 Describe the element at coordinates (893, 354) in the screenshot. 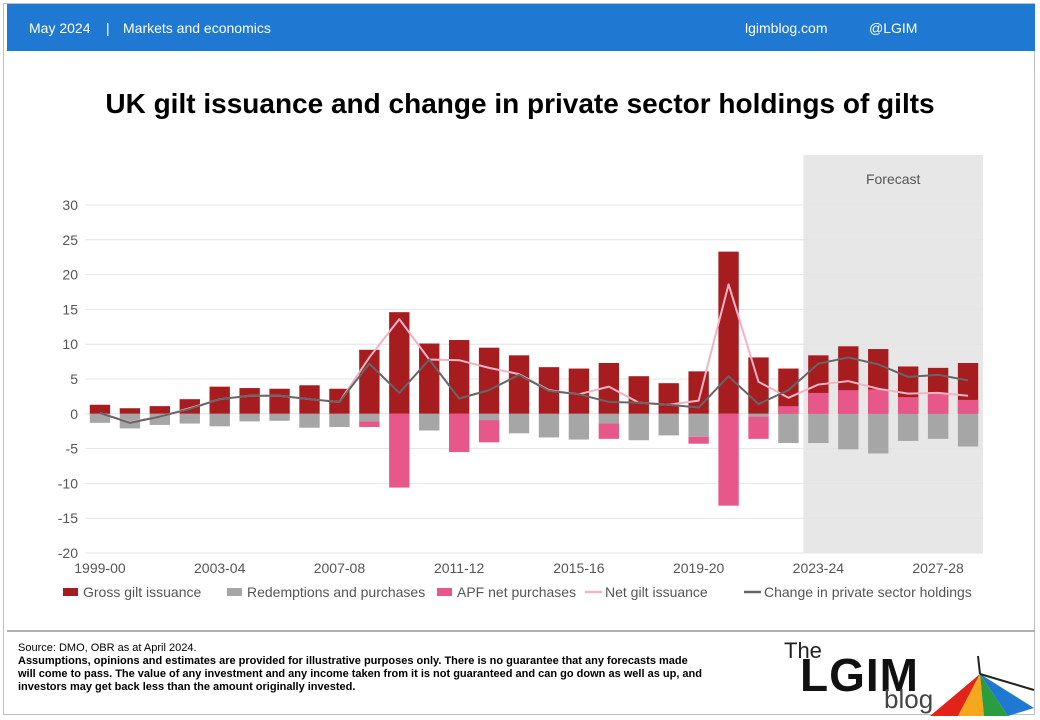

I see `forecast-region` at that location.